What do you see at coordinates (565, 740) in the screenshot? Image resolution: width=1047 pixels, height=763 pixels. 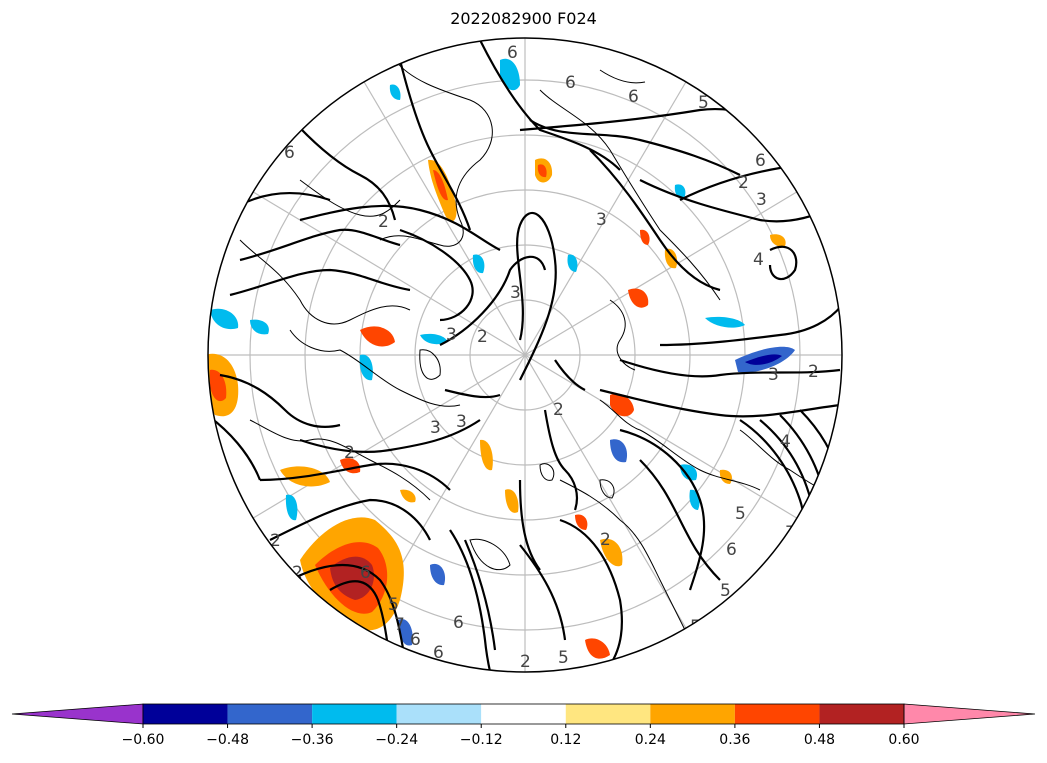 I see `colorbar-tick-label: 0.12` at bounding box center [565, 740].